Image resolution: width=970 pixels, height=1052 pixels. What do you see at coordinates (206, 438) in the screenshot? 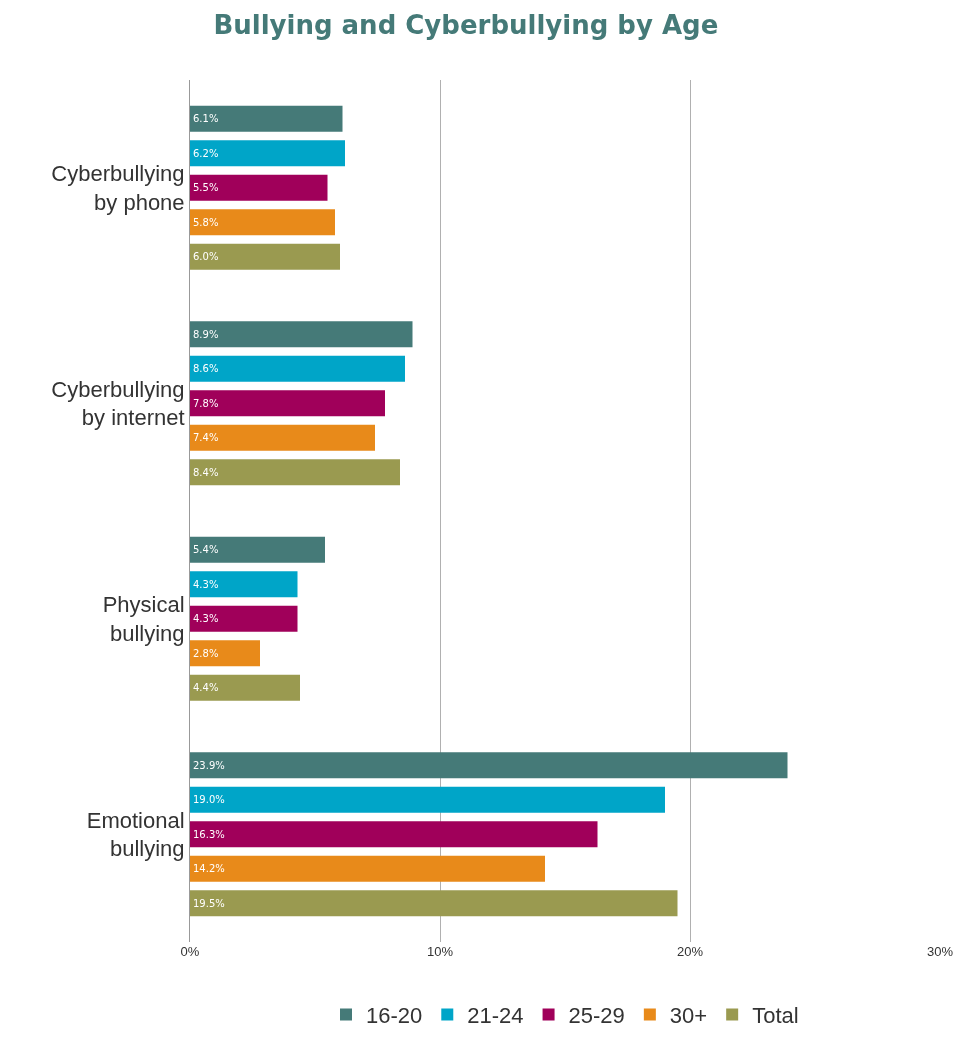
I see `data-label: 7.4%` at bounding box center [206, 438].